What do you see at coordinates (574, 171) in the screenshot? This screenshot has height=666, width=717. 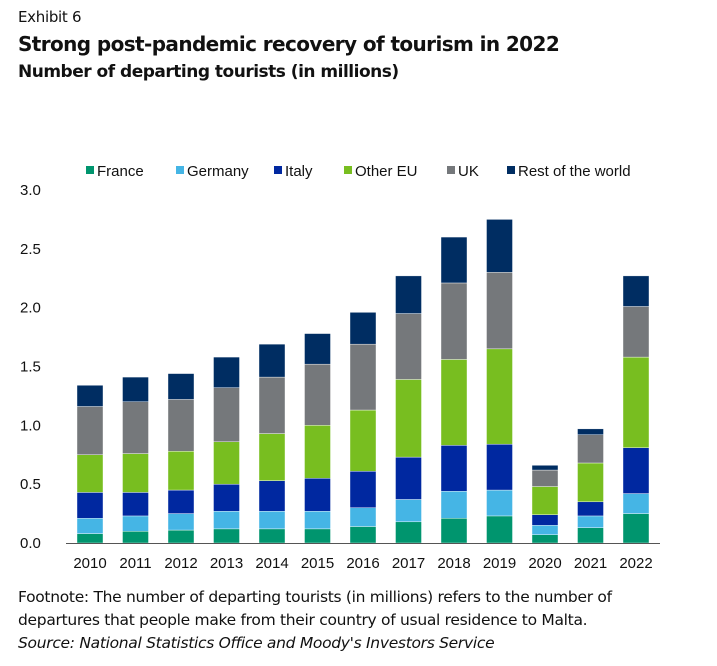 I see `legend-label: Rest of the world` at bounding box center [574, 171].